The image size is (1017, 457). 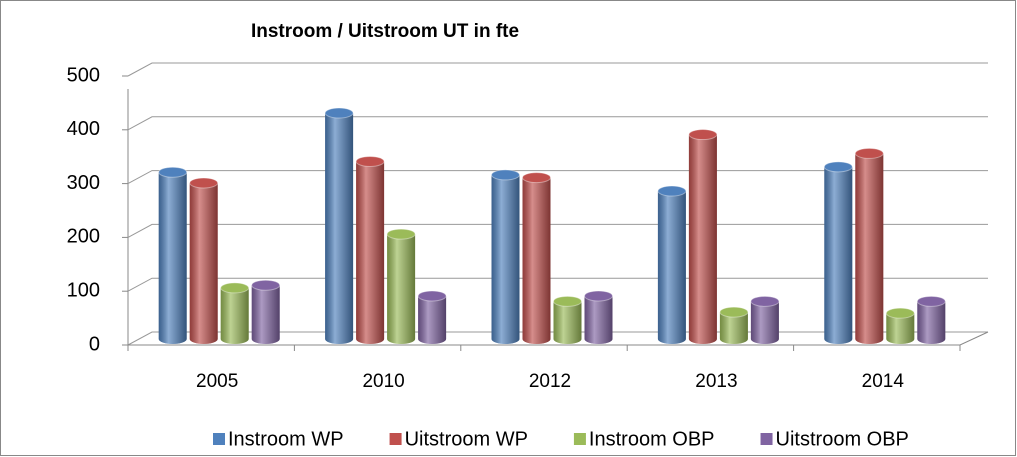 I want to click on x-tick-label: 2014, so click(x=883, y=381).